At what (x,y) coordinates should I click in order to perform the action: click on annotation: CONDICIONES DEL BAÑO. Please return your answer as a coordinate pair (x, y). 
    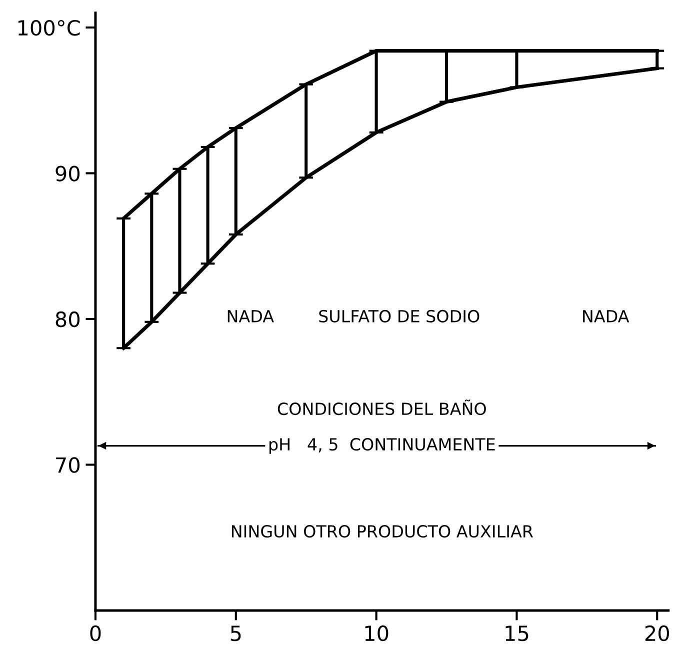
    Looking at the image, I should click on (382, 408).